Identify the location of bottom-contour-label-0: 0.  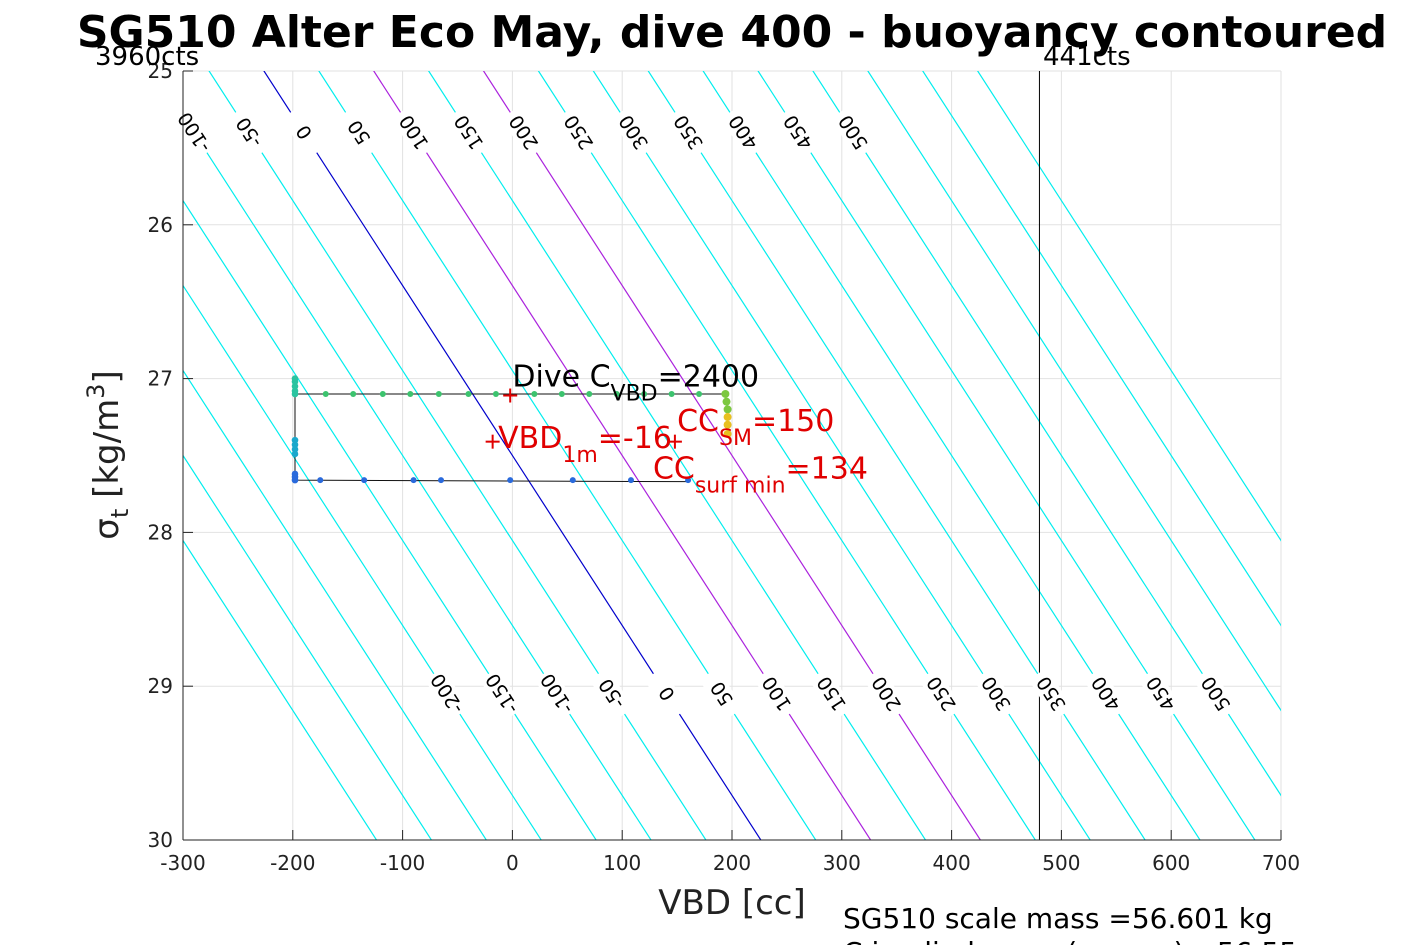
(666, 694).